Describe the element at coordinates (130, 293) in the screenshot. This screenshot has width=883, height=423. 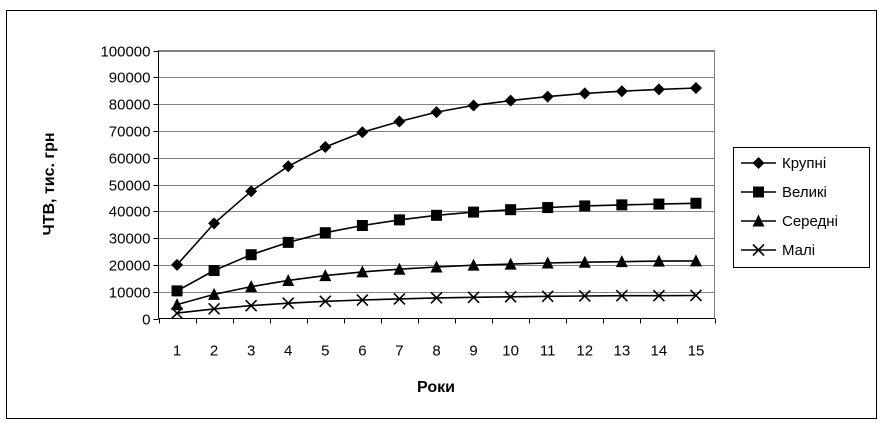
I see `y-tick-label: 10000` at that location.